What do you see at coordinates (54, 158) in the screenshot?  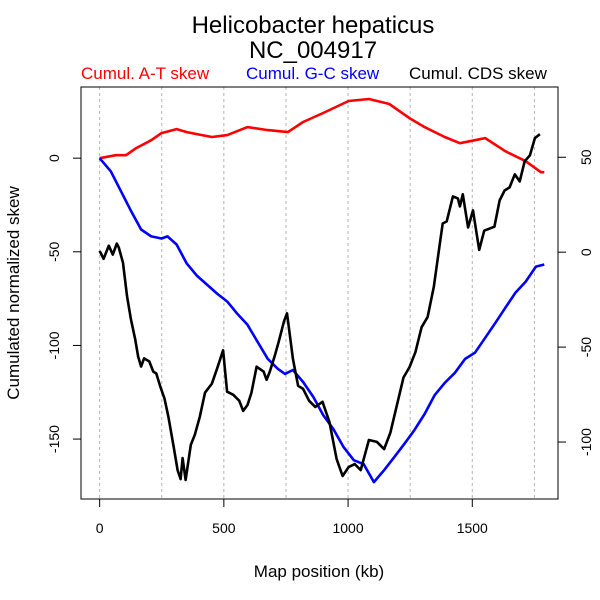 I see `y-left-tick-label: 0` at bounding box center [54, 158].